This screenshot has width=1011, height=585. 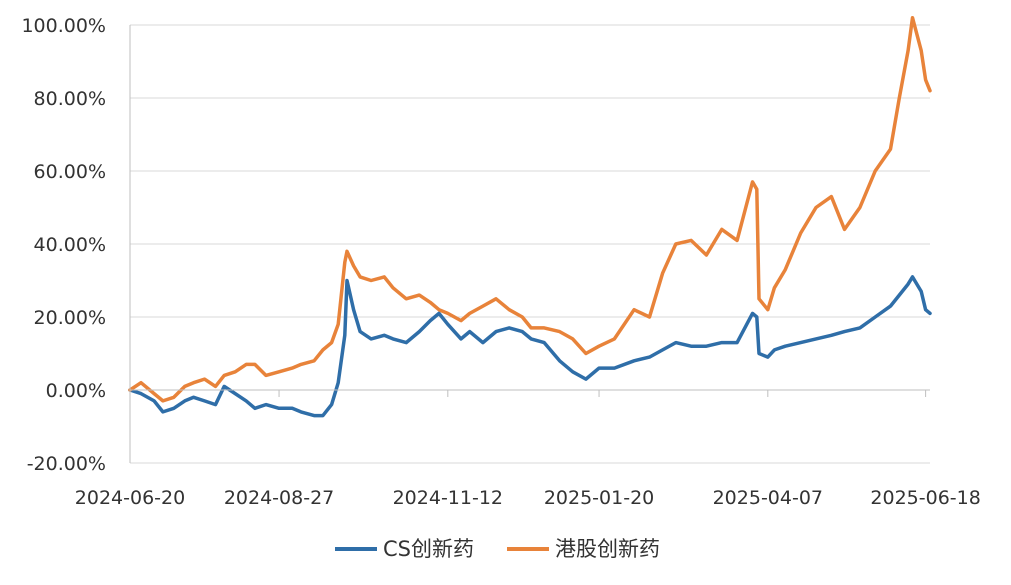 I want to click on x-tick-label: 2025-01-20, so click(x=599, y=498).